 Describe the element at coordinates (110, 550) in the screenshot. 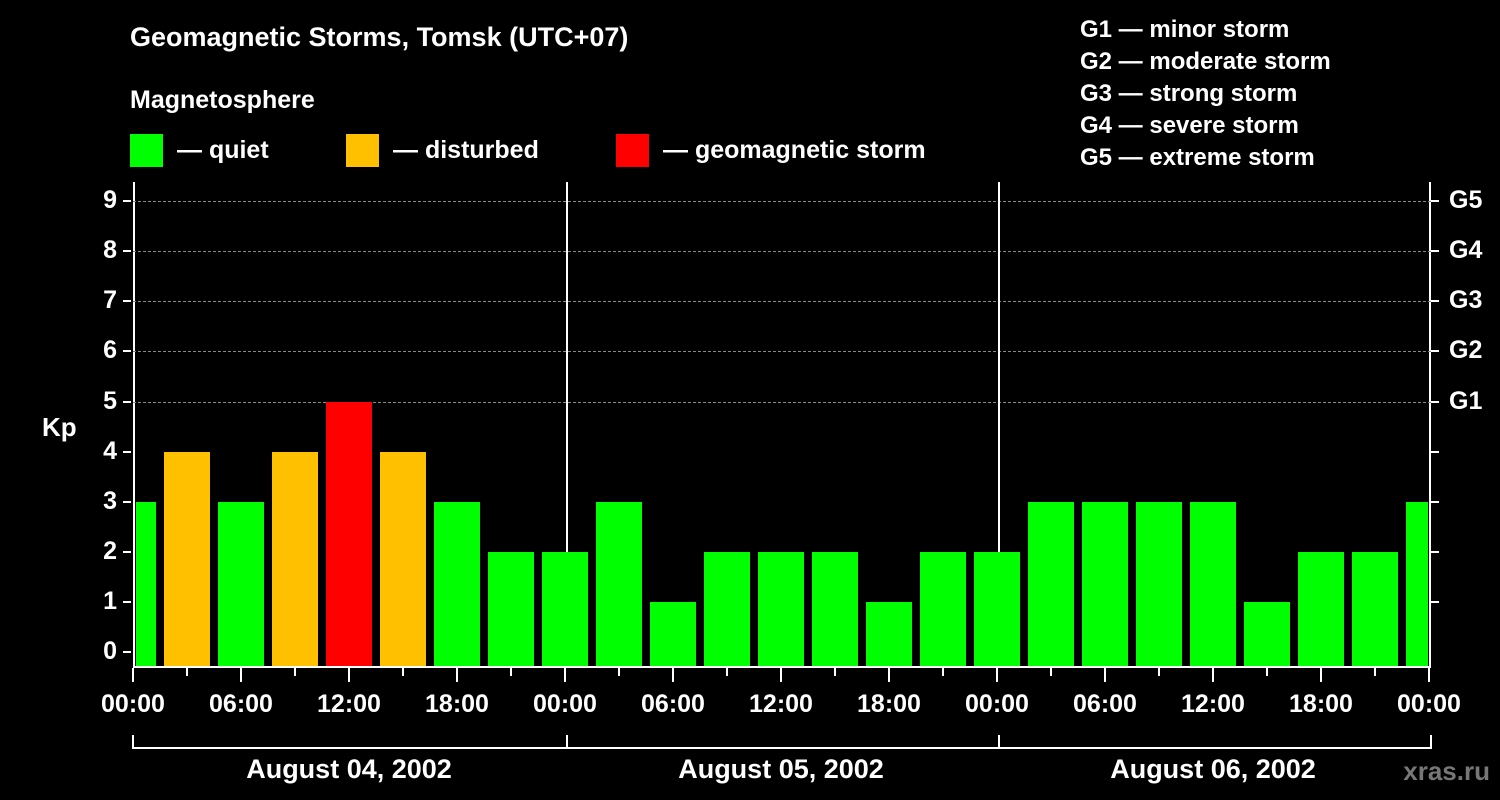

I see `y-tick-label: 2` at that location.